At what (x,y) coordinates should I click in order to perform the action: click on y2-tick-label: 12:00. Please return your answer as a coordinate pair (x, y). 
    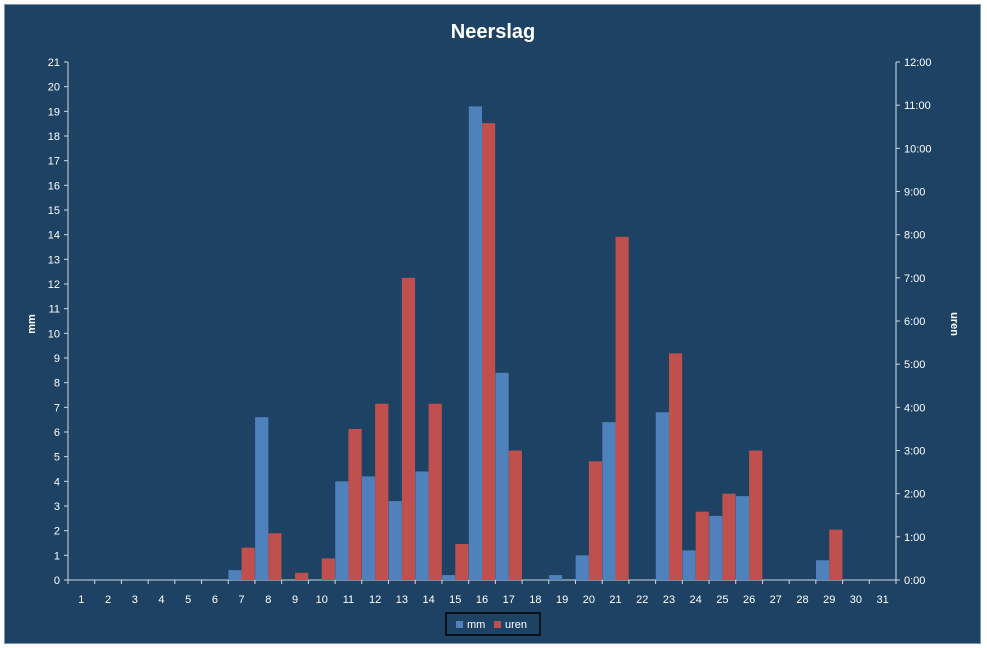
    Looking at the image, I should click on (918, 63).